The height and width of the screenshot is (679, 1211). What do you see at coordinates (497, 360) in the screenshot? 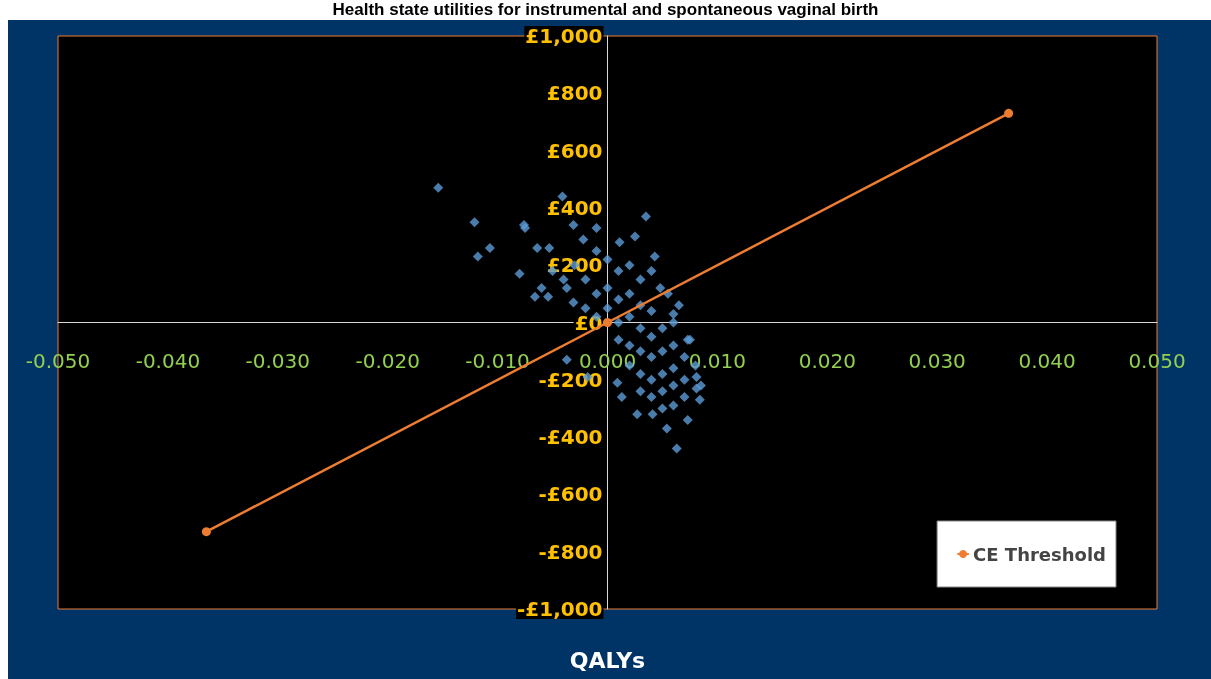
I see `x-tick-label: -0.010` at bounding box center [497, 360].